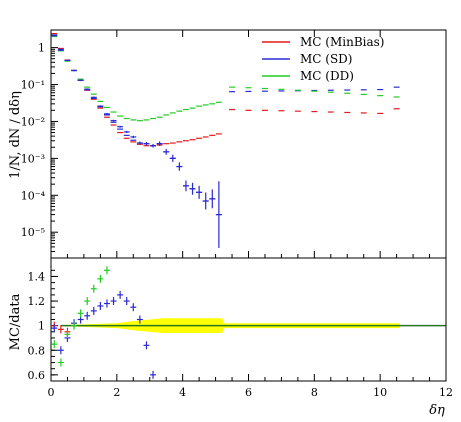 Image resolution: width=461 pixels, height=422 pixels. I want to click on x-axis-title: δη, so click(437, 410).